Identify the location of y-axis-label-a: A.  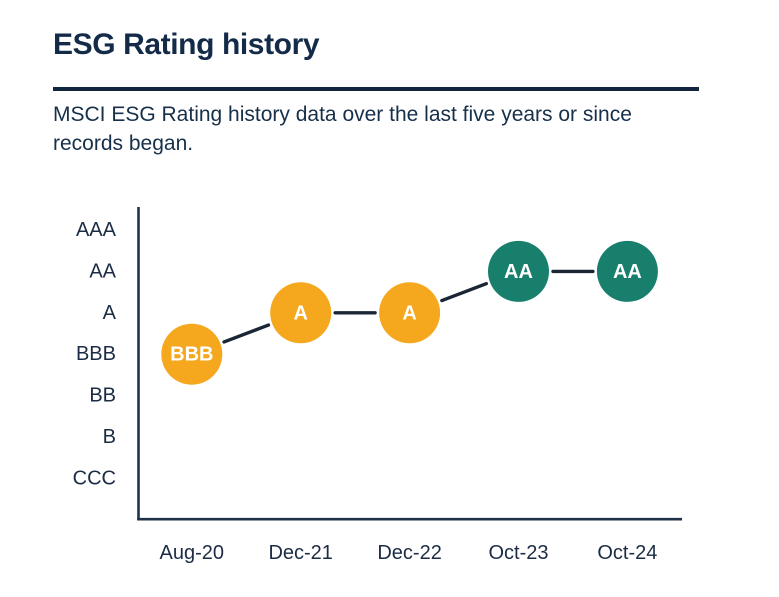
(110, 313).